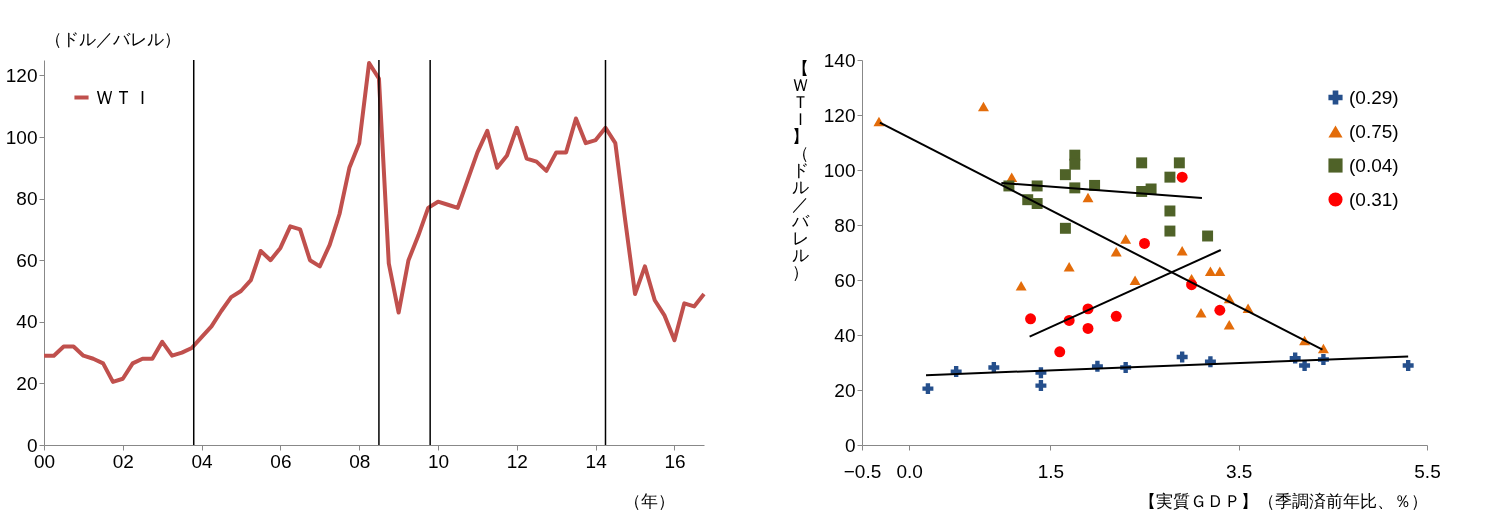  Describe the element at coordinates (1374, 199) in the screenshot. I see `legend-label: (0.31)` at that location.